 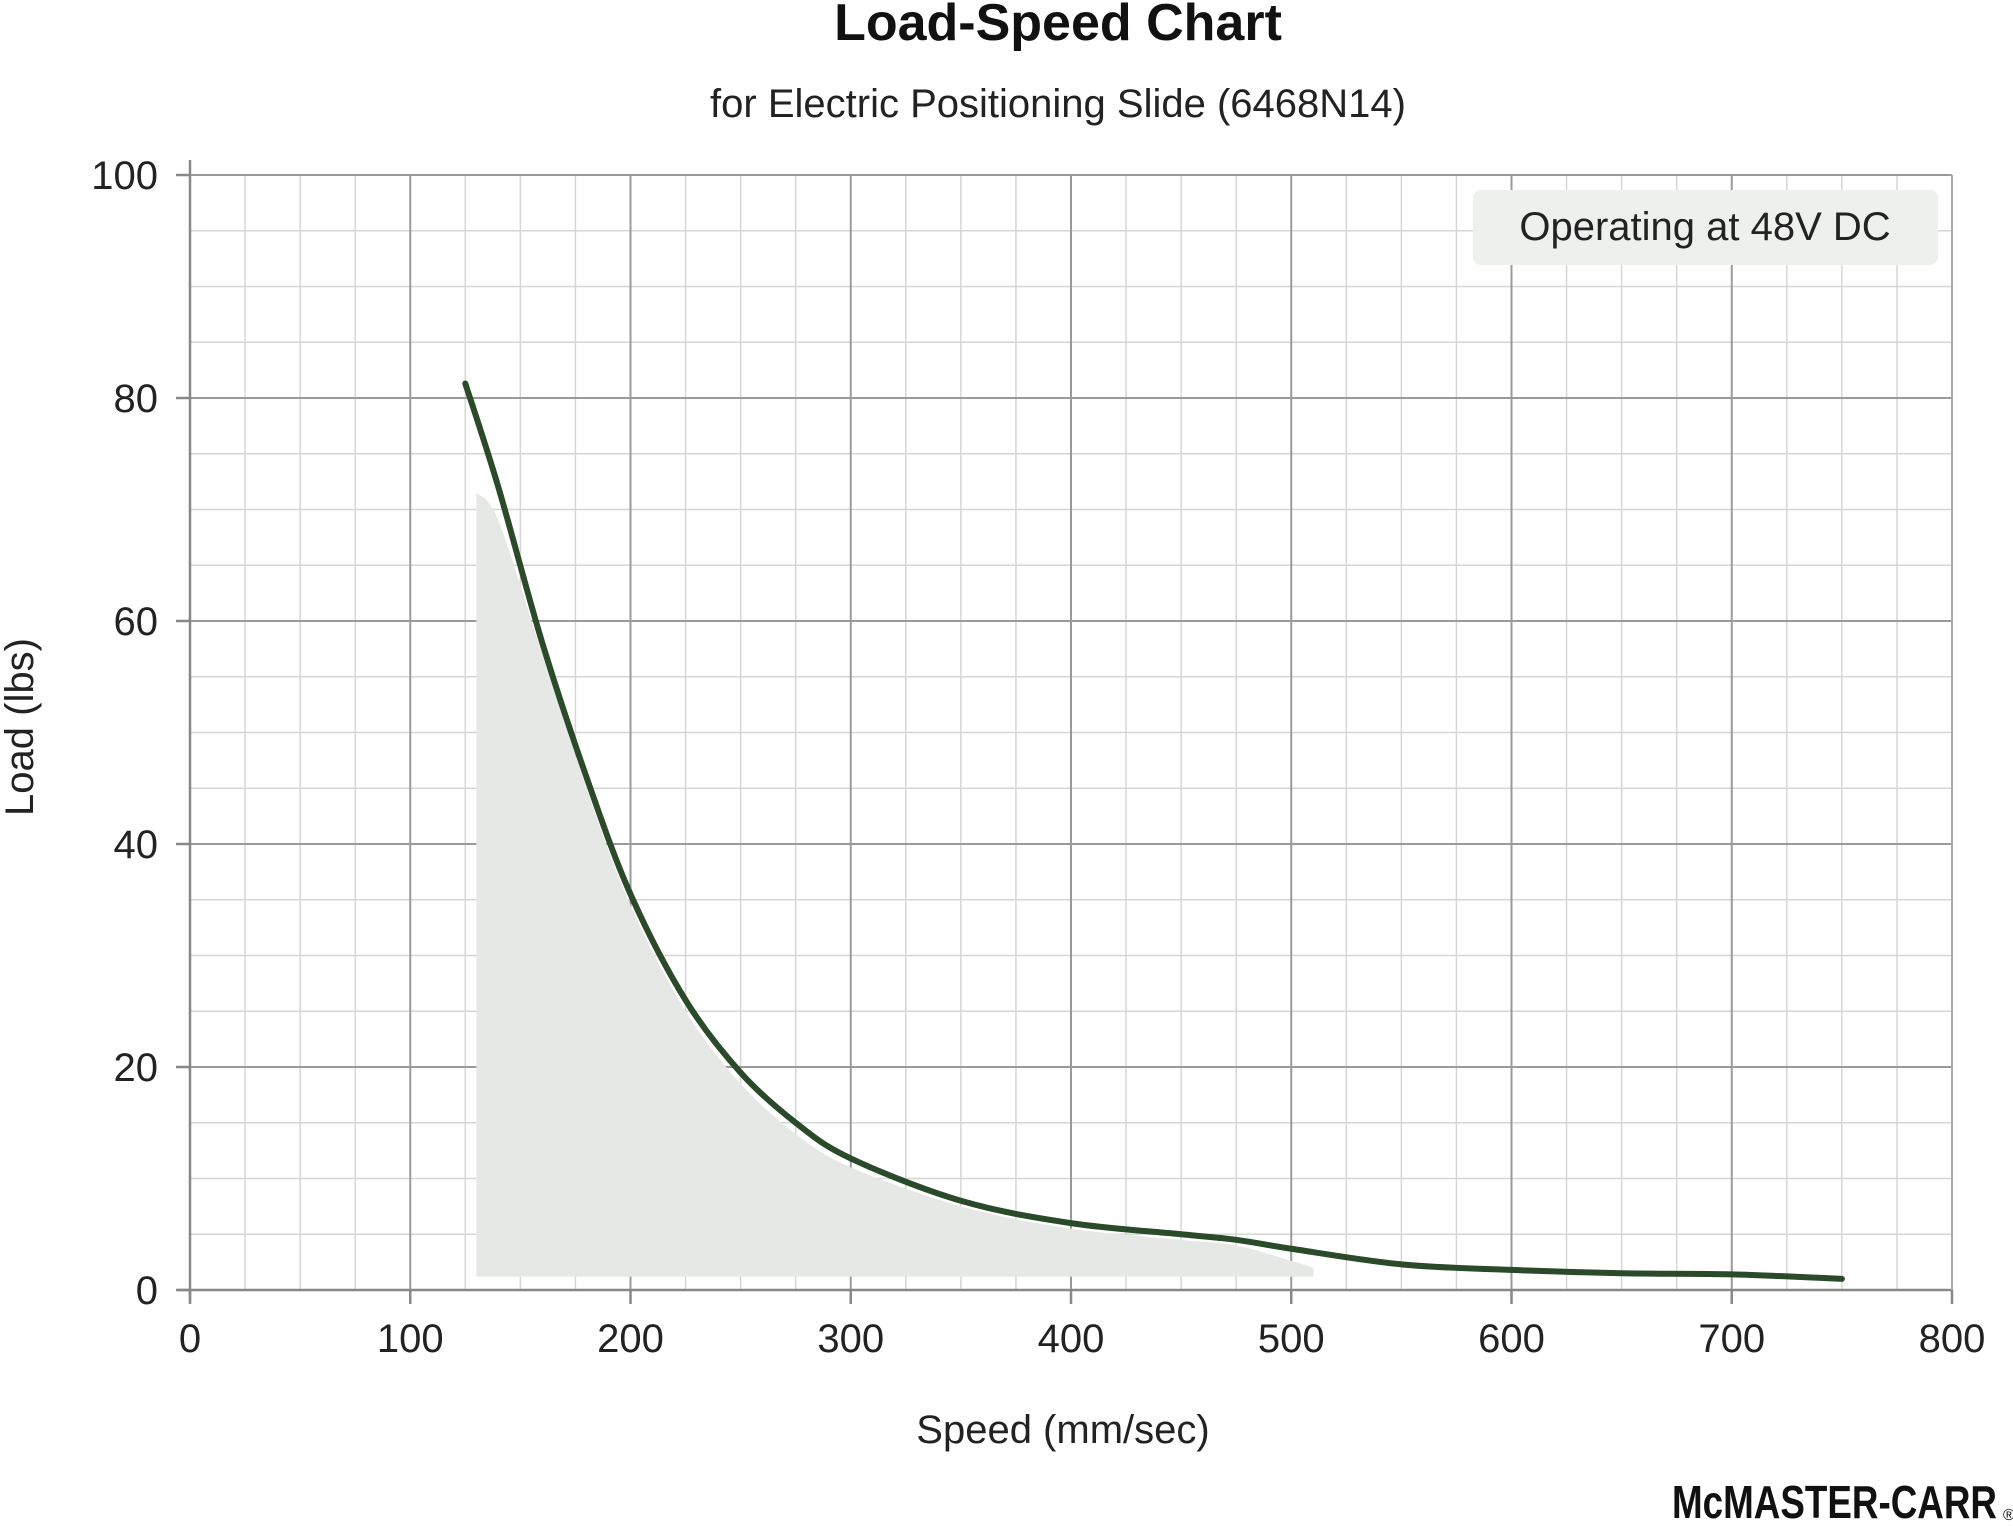 I want to click on y-tick-label: 40, so click(x=136, y=845).